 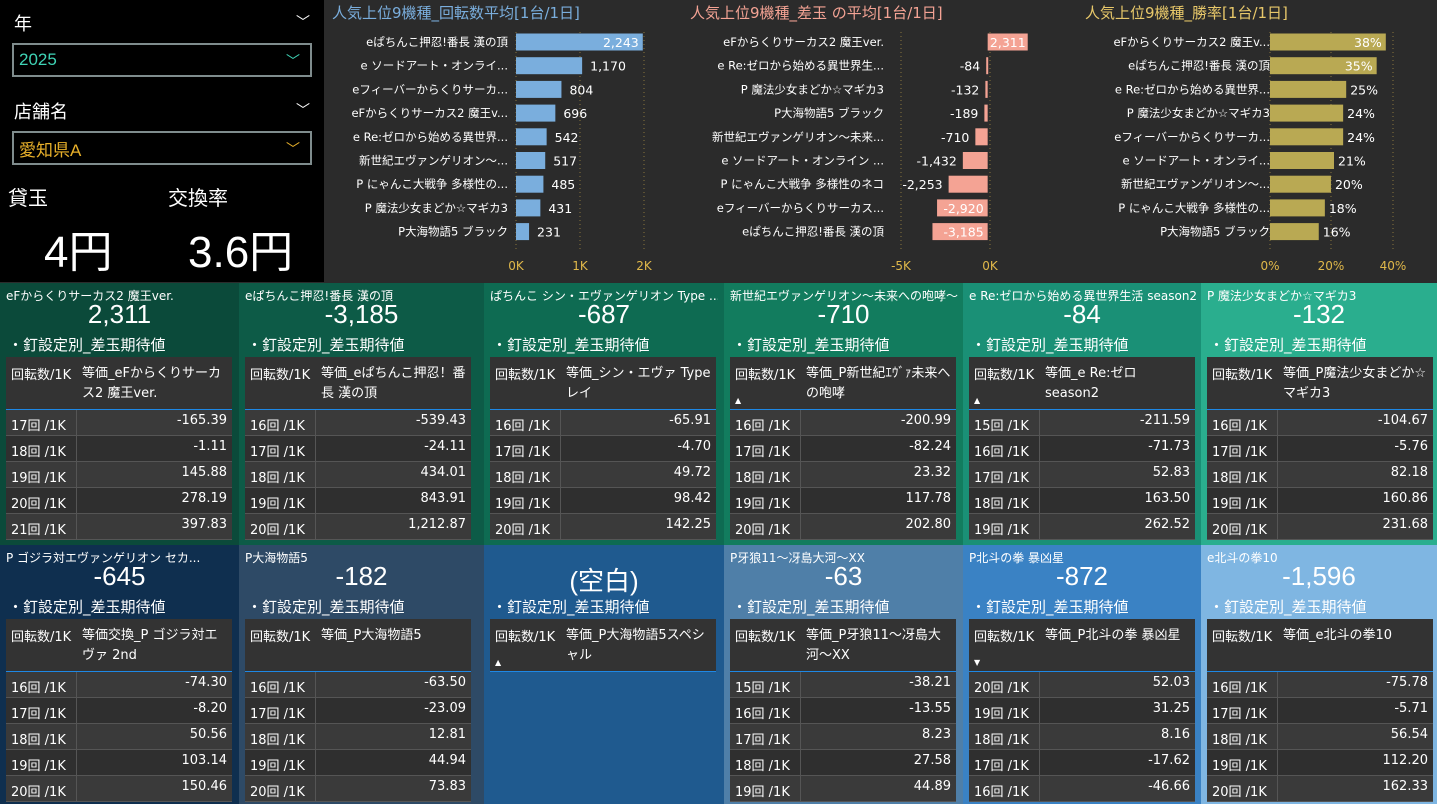 I want to click on store-dropdown: 愛知県A ﹀, so click(x=162, y=148).